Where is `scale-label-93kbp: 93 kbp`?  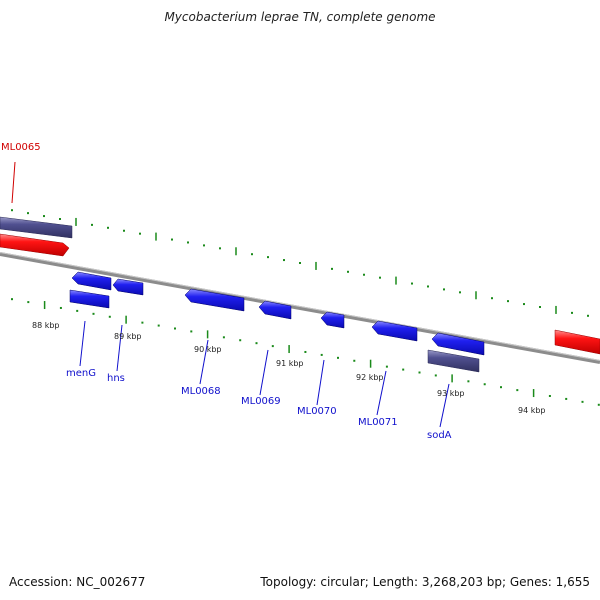
scale-label-93kbp: 93 kbp is located at coordinates (451, 393).